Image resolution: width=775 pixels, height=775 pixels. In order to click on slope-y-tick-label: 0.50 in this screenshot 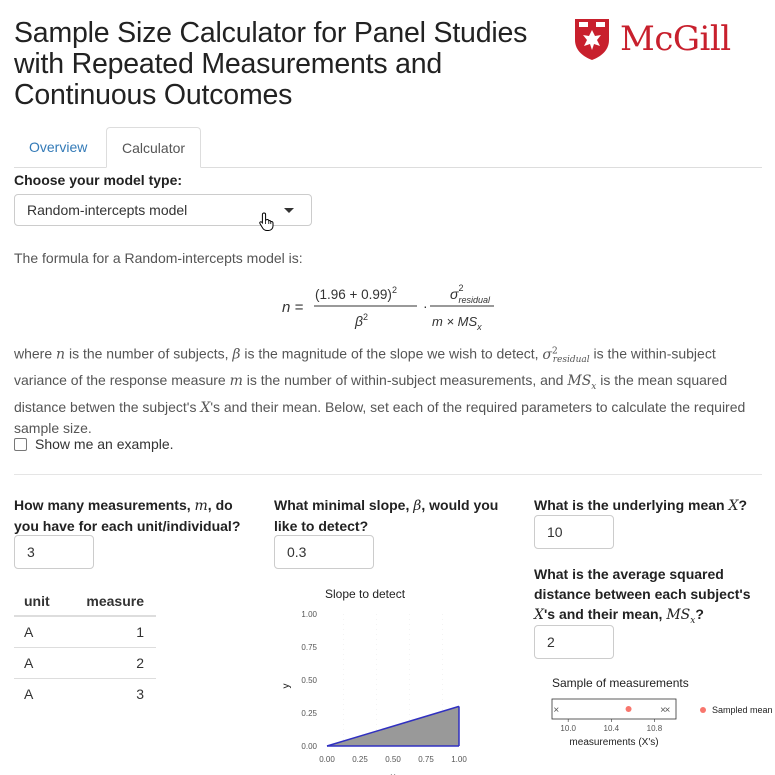, I will do `click(309, 680)`.